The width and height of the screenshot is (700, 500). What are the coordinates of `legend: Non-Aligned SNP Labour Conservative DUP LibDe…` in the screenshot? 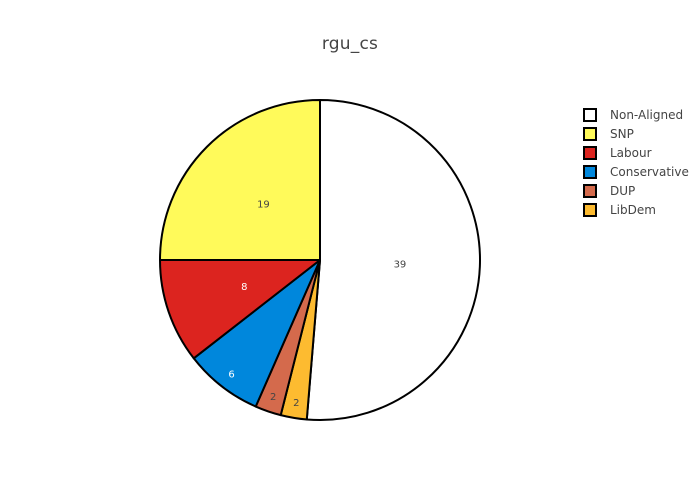 It's located at (636, 162).